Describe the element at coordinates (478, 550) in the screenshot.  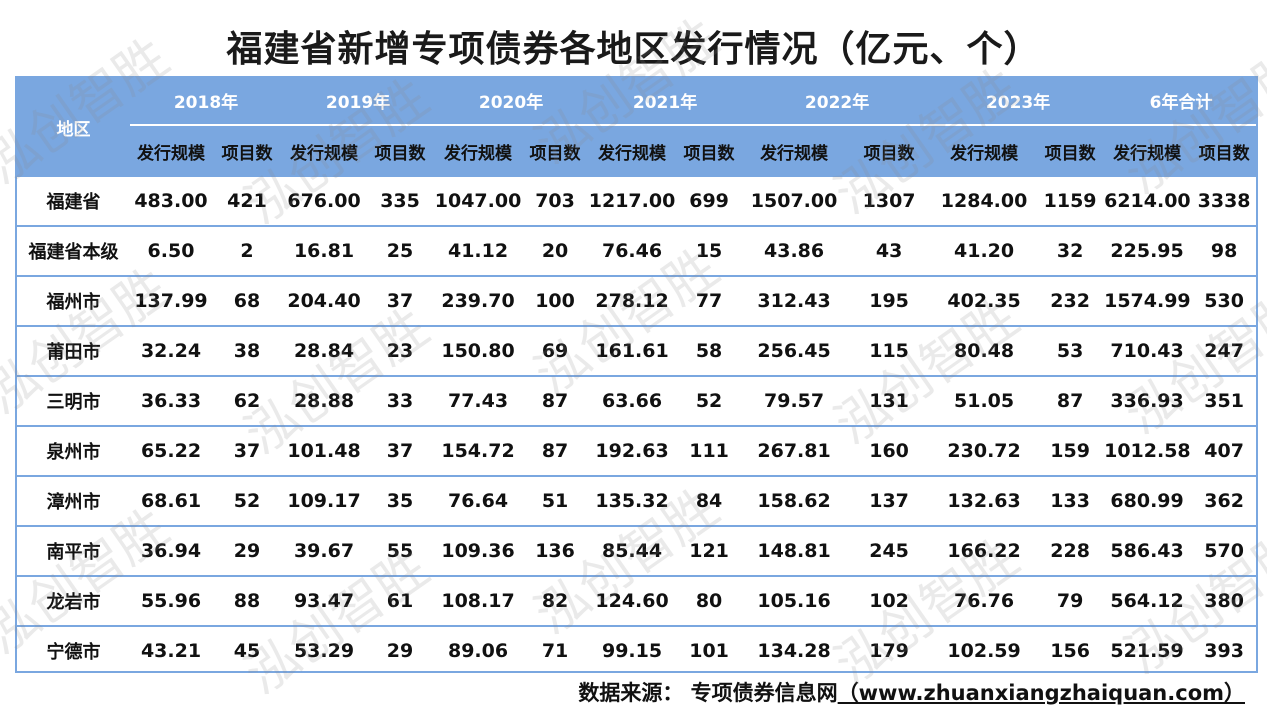
I see `amount-cell: 109.36` at that location.